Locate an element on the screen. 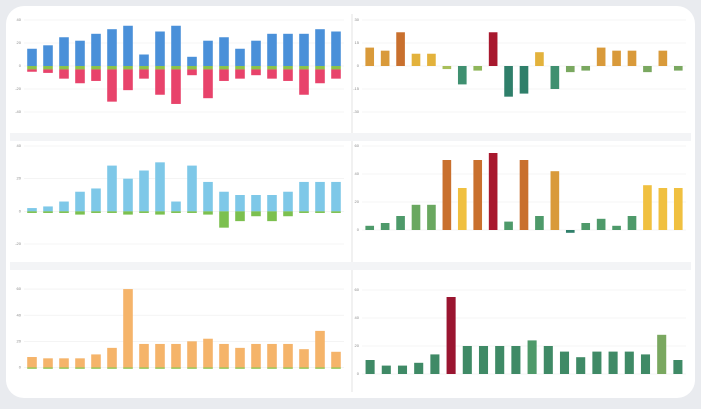 The height and width of the screenshot is (409, 701). y-tick-label: 60 is located at coordinates (19, 288).